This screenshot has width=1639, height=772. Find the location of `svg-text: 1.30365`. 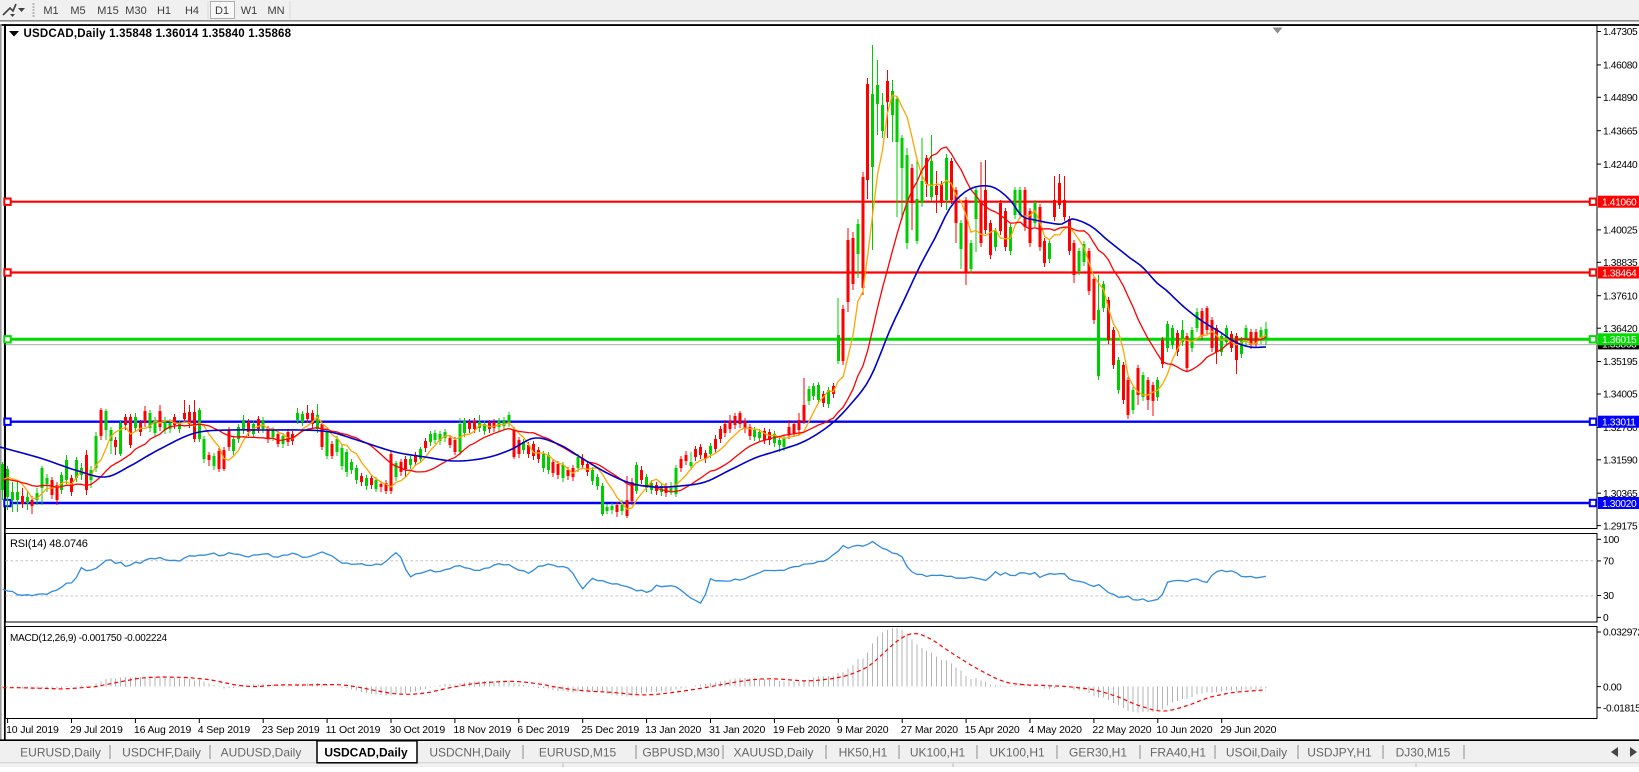

svg-text: 1.30365 is located at coordinates (1620, 494).